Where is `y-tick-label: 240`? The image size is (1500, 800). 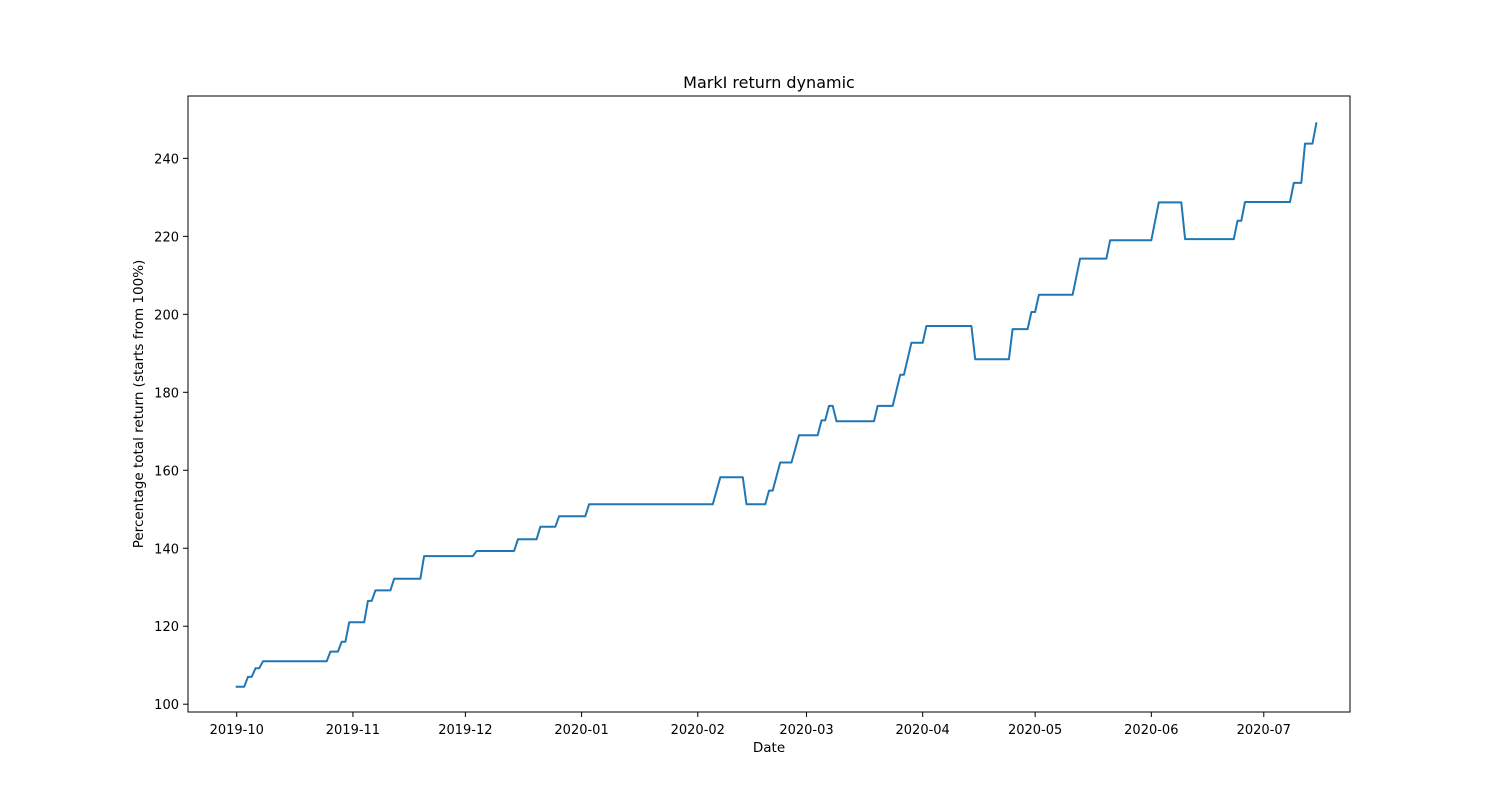 y-tick-label: 240 is located at coordinates (166, 159).